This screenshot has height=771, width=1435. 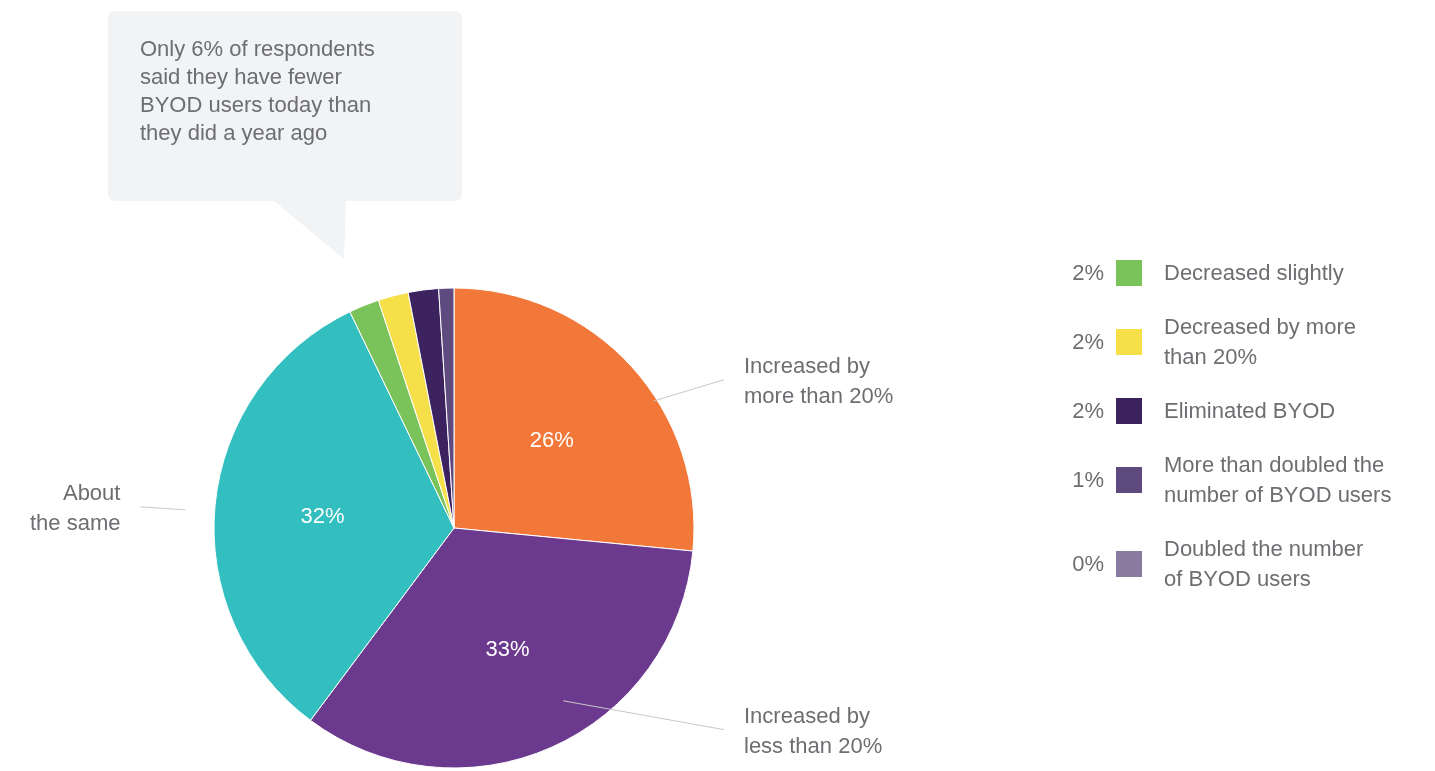 I want to click on slice-label: About the same, so click(x=75, y=507).